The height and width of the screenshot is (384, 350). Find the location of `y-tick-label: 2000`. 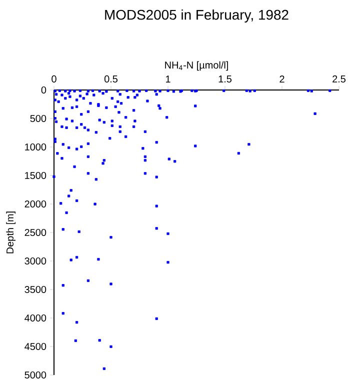

y-tick-label: 2000 is located at coordinates (35, 204).